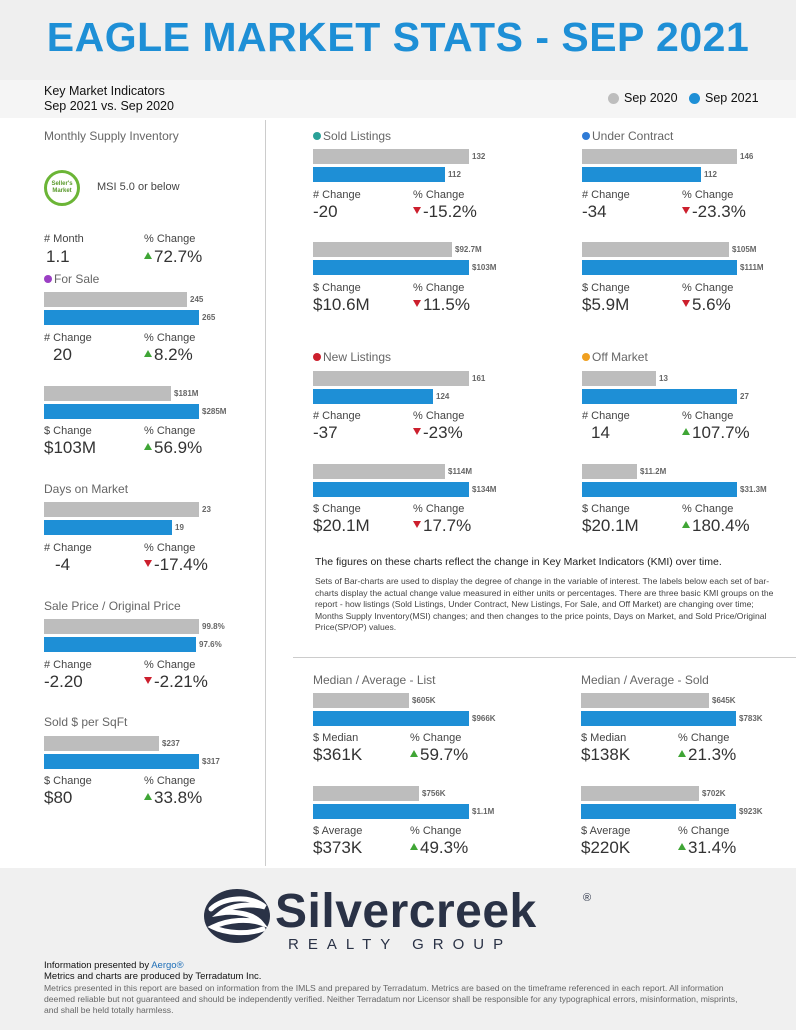 The image size is (796, 1030). What do you see at coordinates (121, 761) in the screenshot?
I see `sqft-bar-2021` at bounding box center [121, 761].